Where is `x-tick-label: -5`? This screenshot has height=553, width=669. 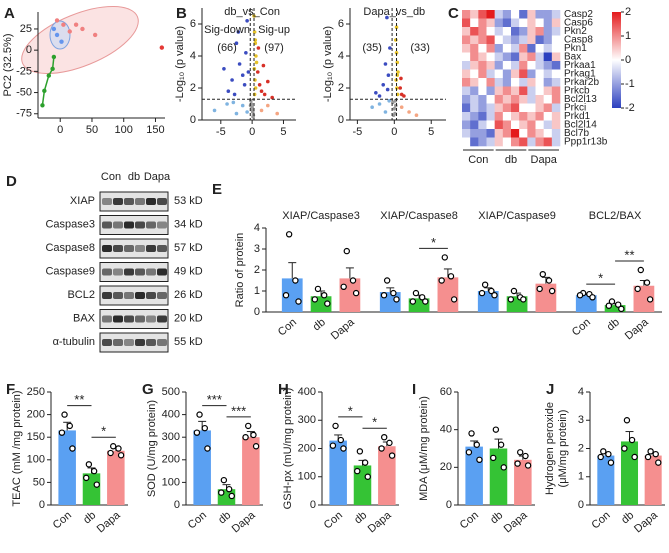 x-tick-label: -5 is located at coordinates (221, 132).